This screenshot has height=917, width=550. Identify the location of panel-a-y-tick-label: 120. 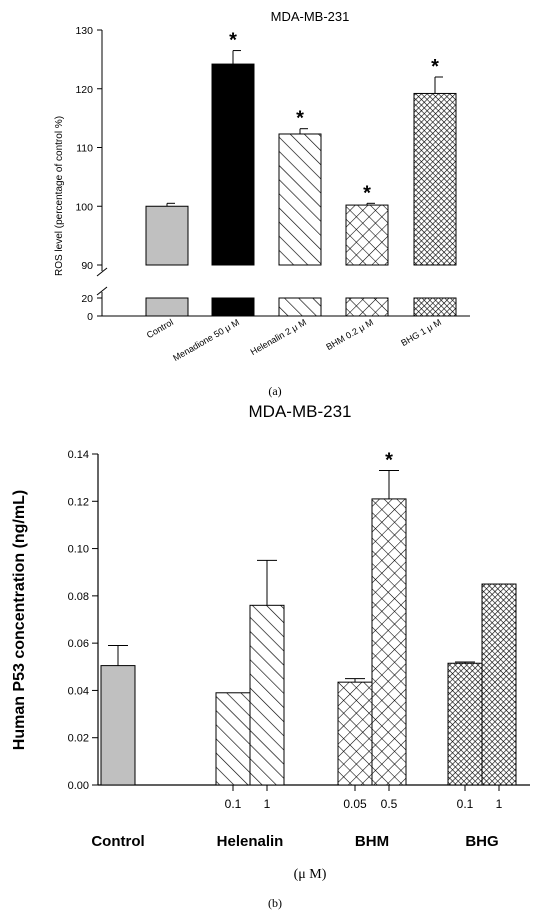
(84, 90).